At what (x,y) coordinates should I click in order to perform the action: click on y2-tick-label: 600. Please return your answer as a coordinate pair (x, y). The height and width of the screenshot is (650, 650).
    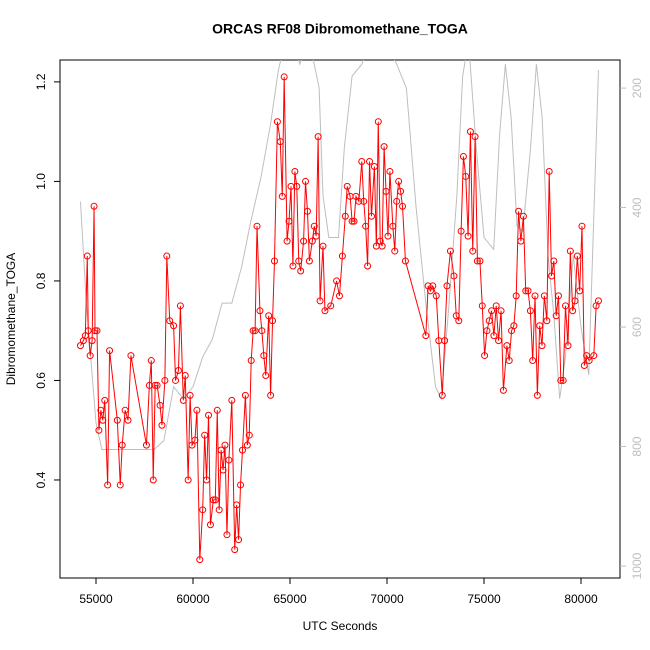
    Looking at the image, I should click on (637, 327).